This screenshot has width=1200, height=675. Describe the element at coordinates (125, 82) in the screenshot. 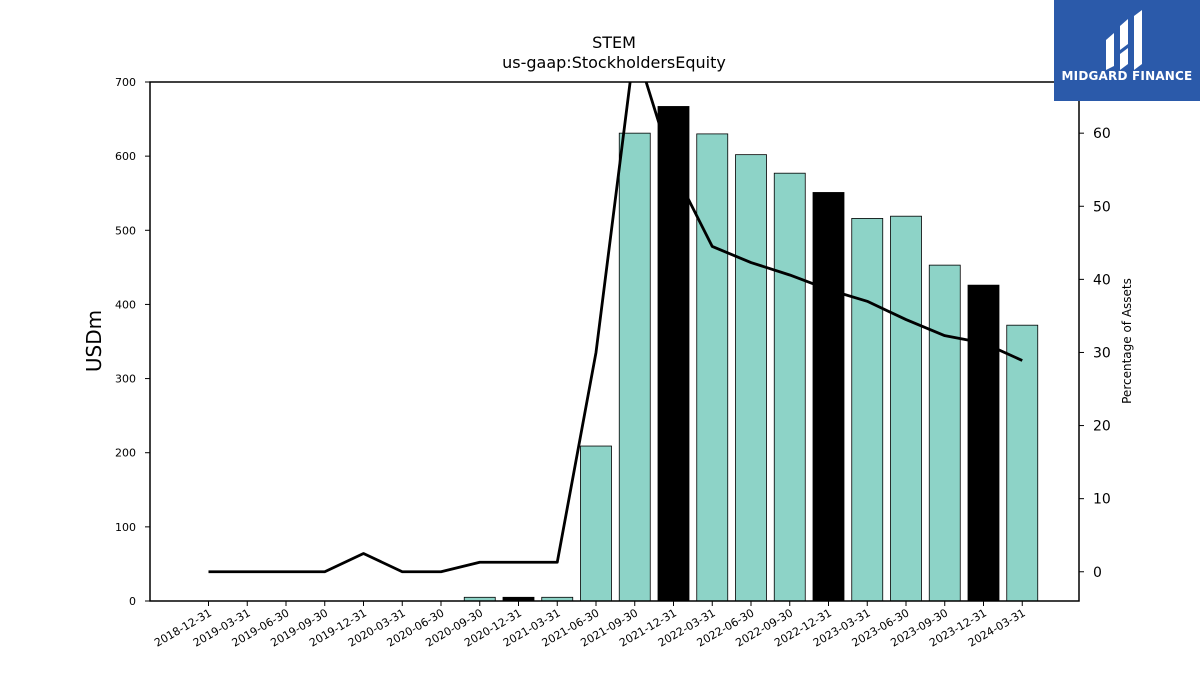

I see `y-tick-label: 700` at that location.